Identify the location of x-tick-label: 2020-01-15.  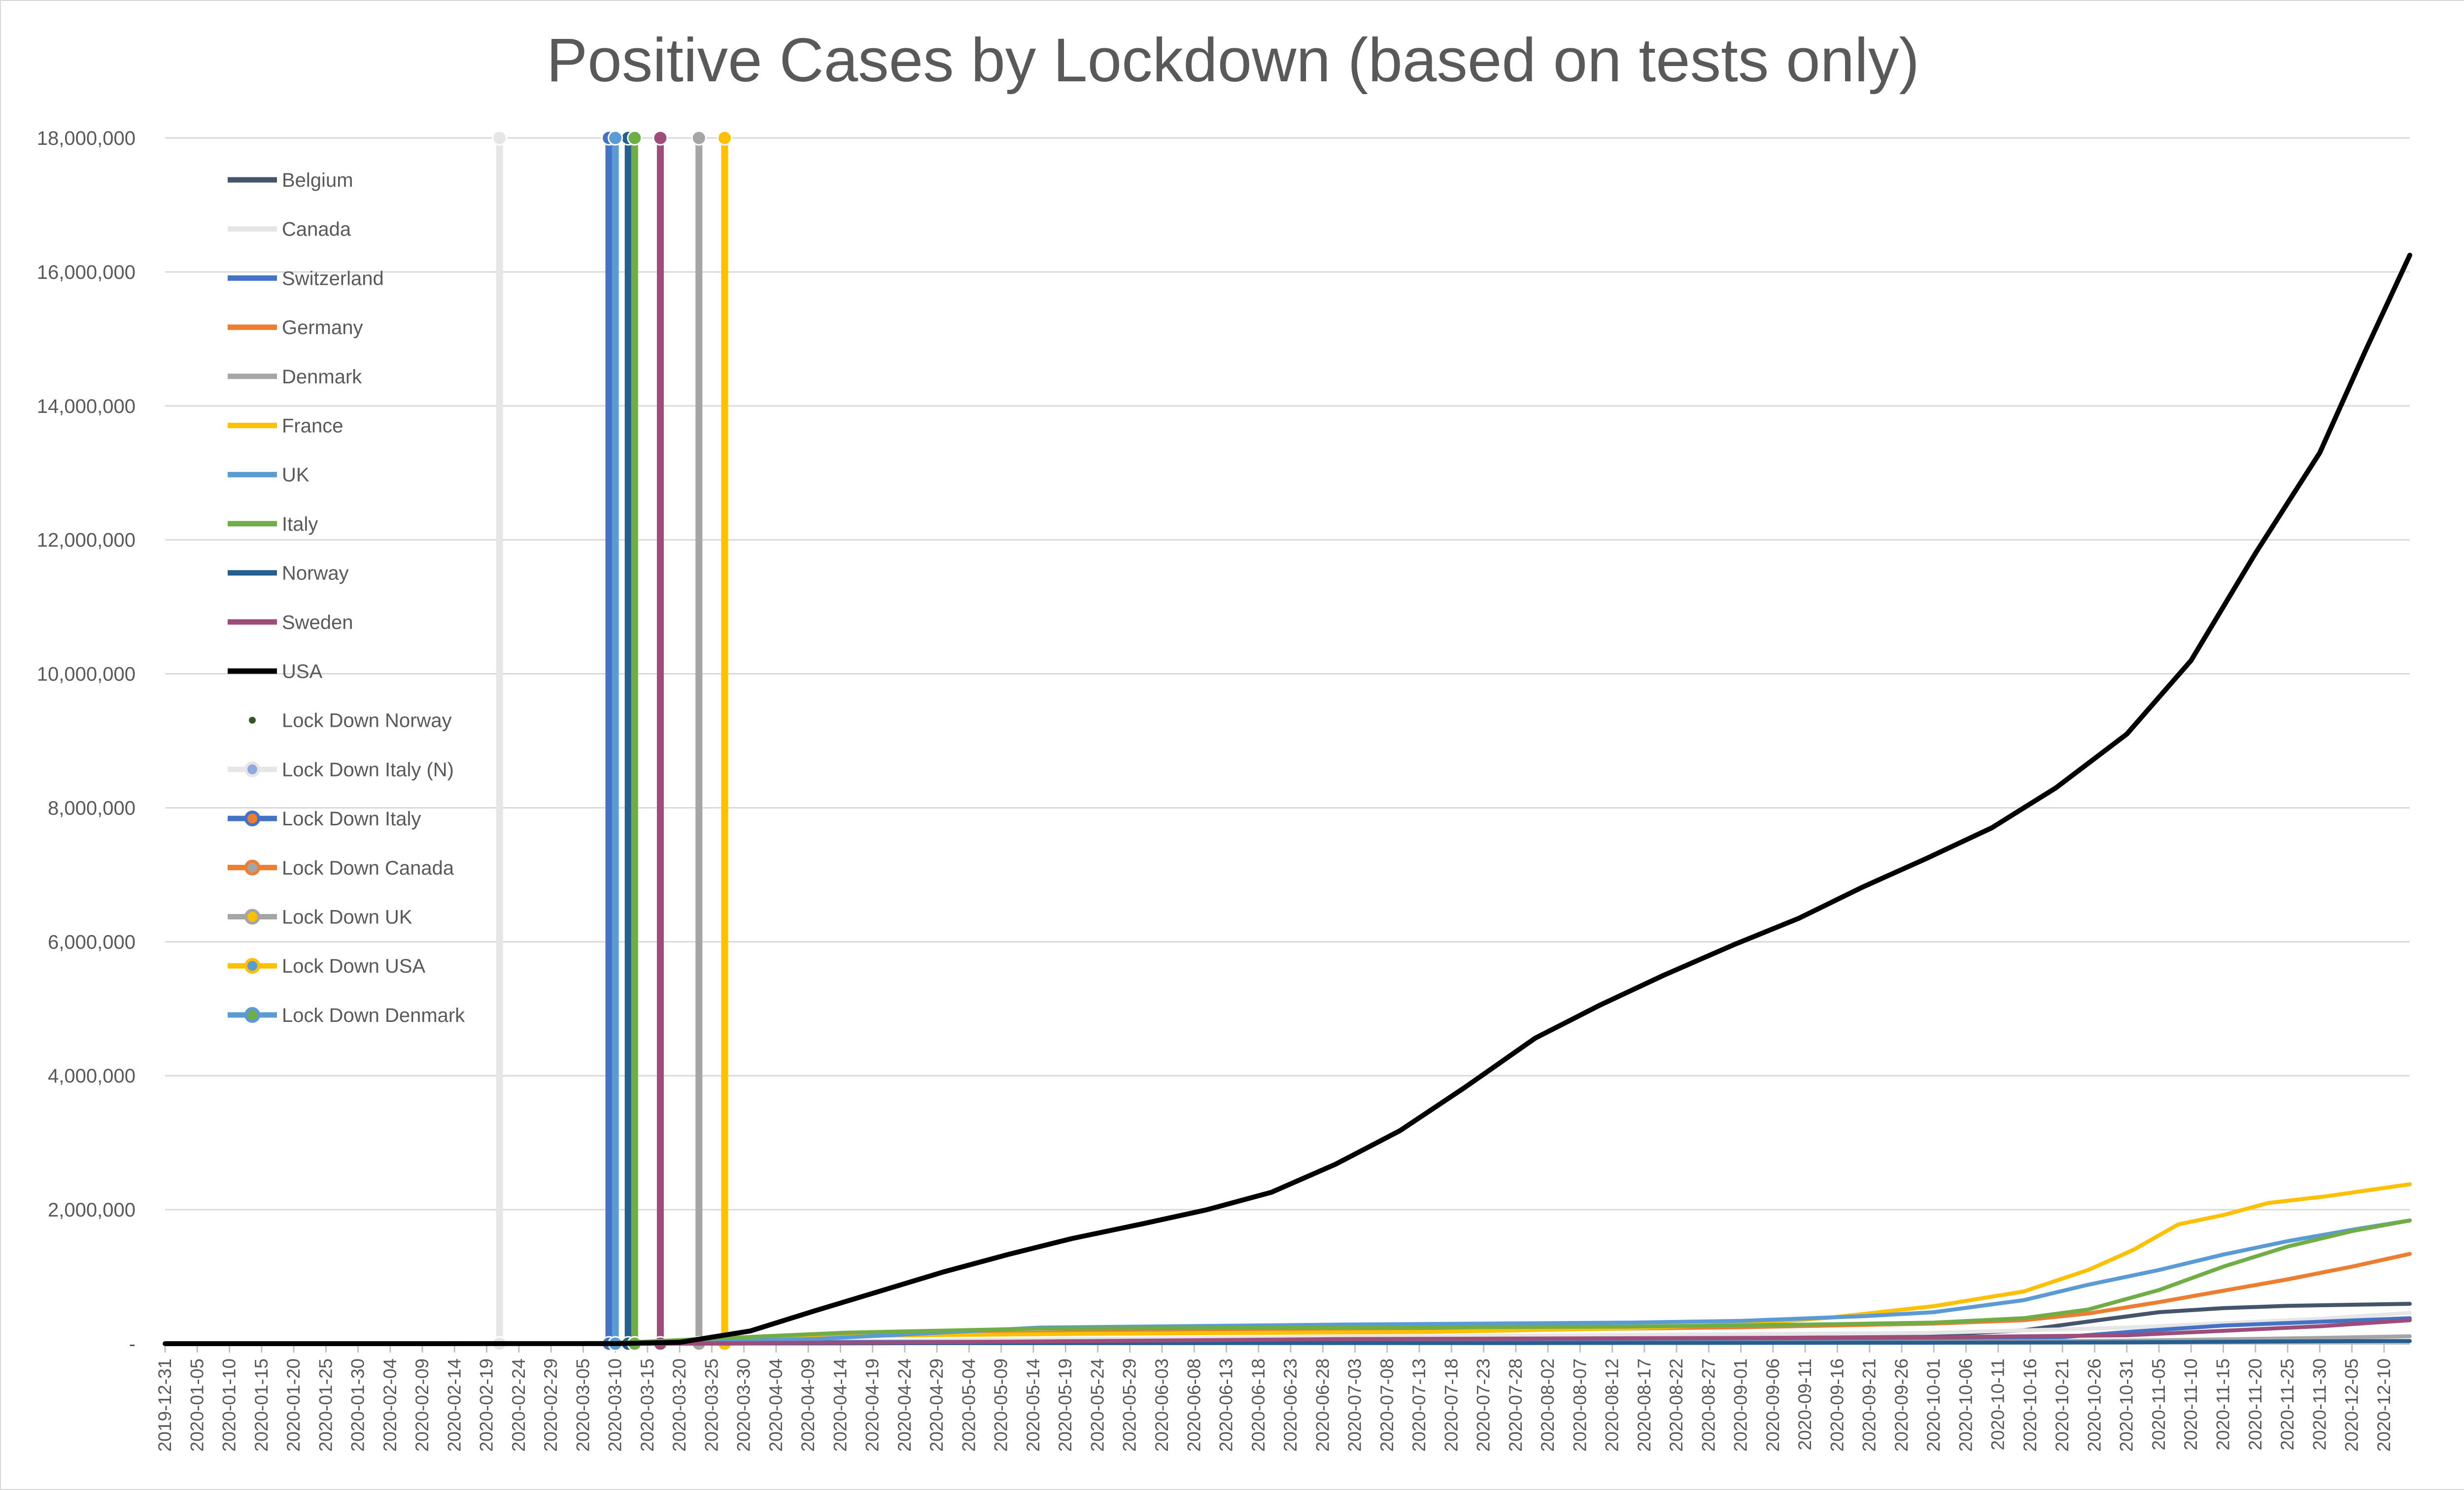
(261, 1405).